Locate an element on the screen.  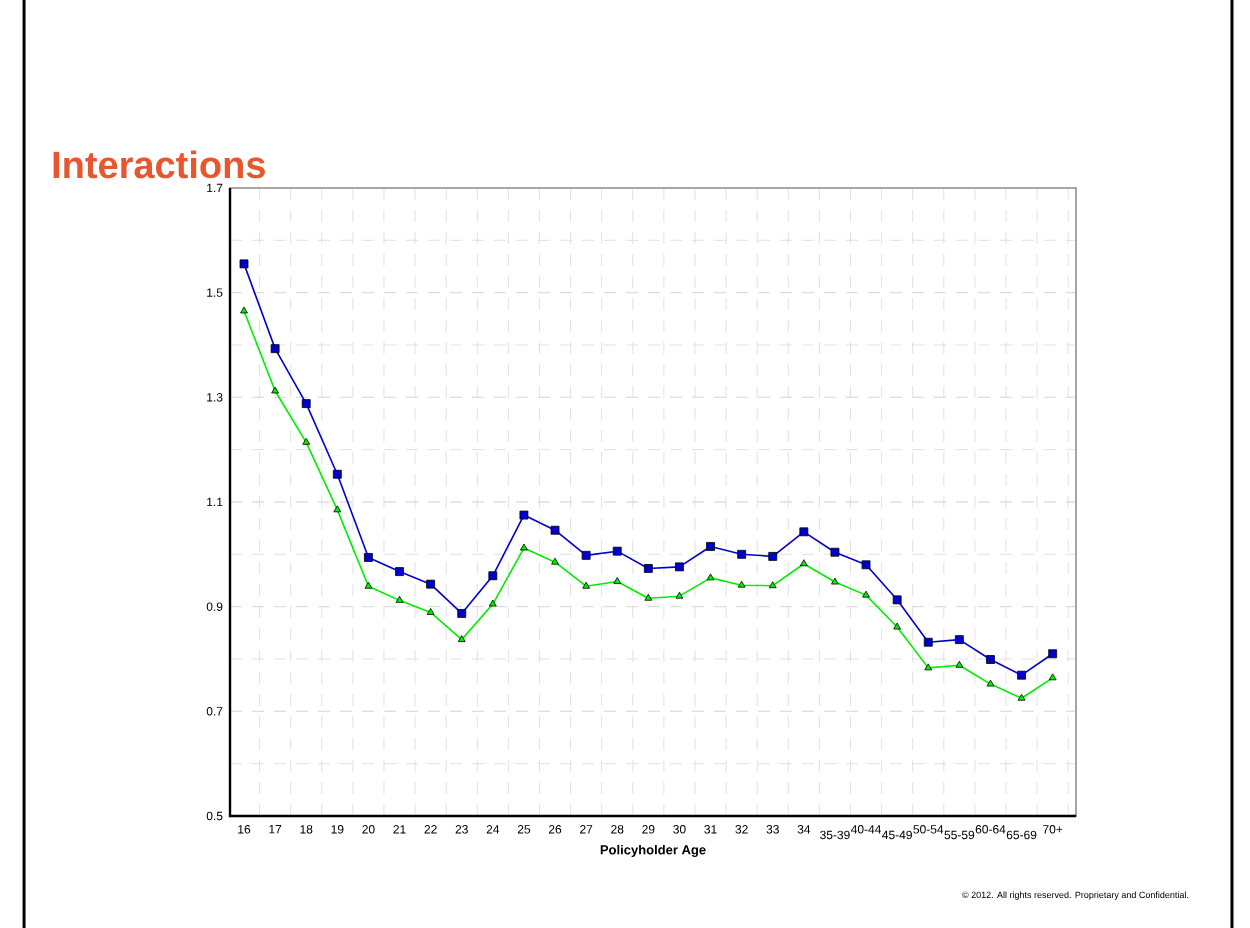
chart-title: Interactions is located at coordinates (159, 164).